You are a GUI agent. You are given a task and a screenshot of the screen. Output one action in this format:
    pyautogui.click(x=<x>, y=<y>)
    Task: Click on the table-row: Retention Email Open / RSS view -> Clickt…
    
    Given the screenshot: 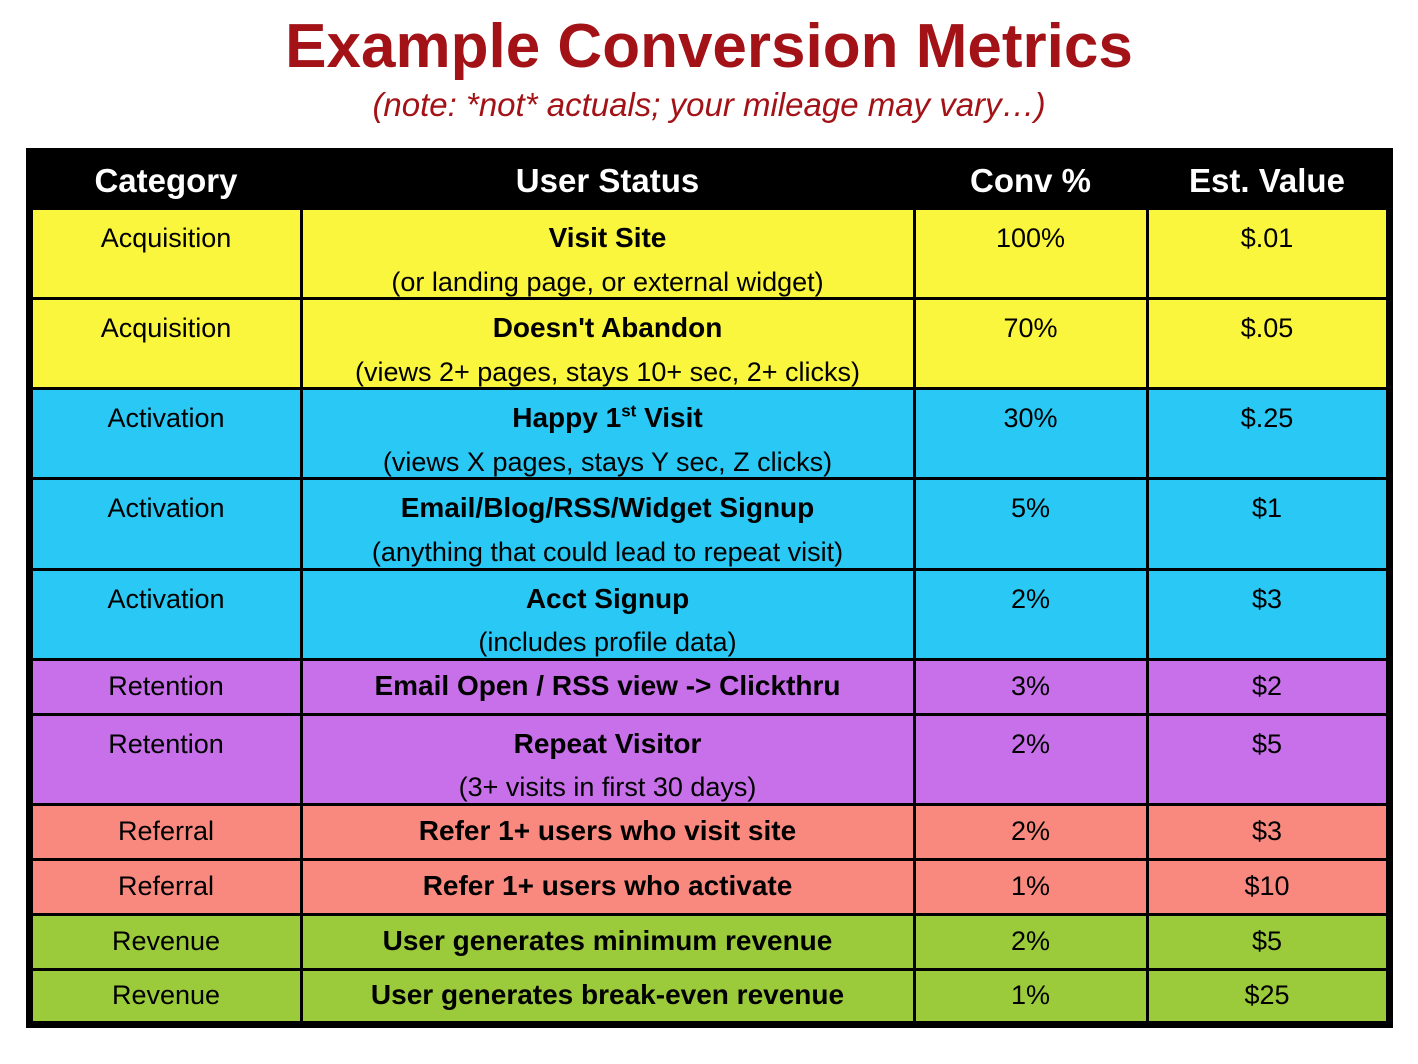 What is the action you would take?
    pyautogui.click(x=709, y=686)
    